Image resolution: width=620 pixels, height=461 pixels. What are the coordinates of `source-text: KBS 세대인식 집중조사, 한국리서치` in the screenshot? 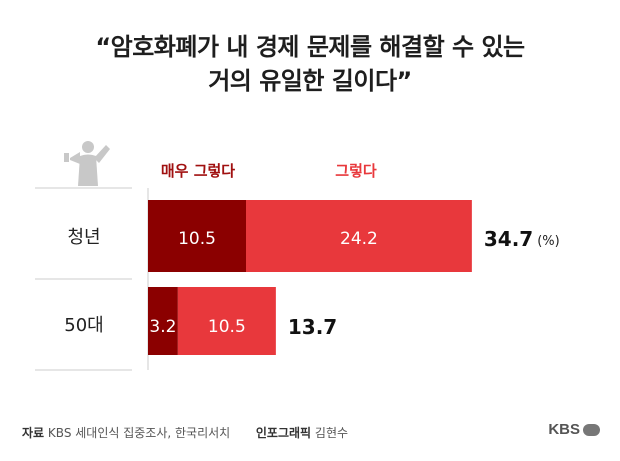 It's located at (139, 433).